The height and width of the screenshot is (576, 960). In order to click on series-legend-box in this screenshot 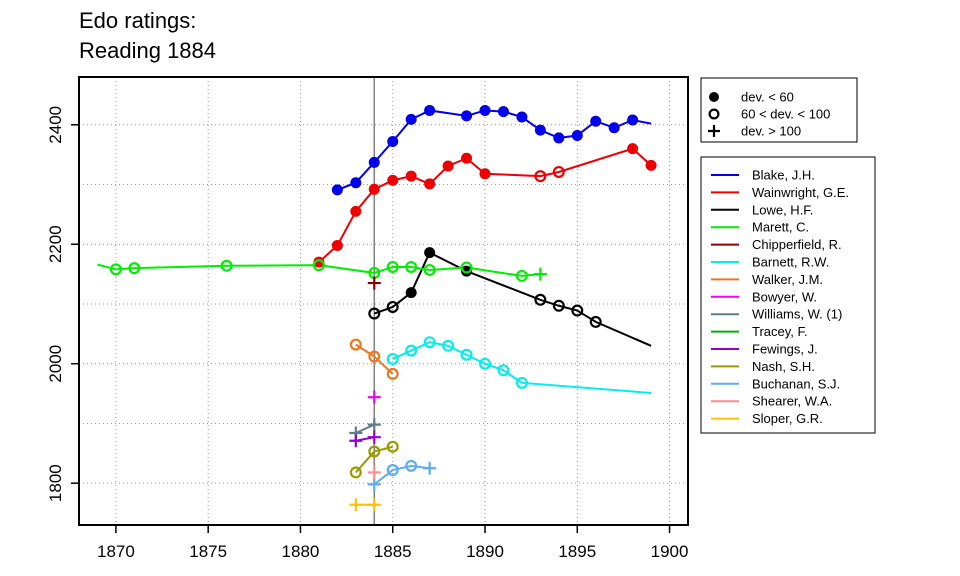, I will do `click(788, 295)`.